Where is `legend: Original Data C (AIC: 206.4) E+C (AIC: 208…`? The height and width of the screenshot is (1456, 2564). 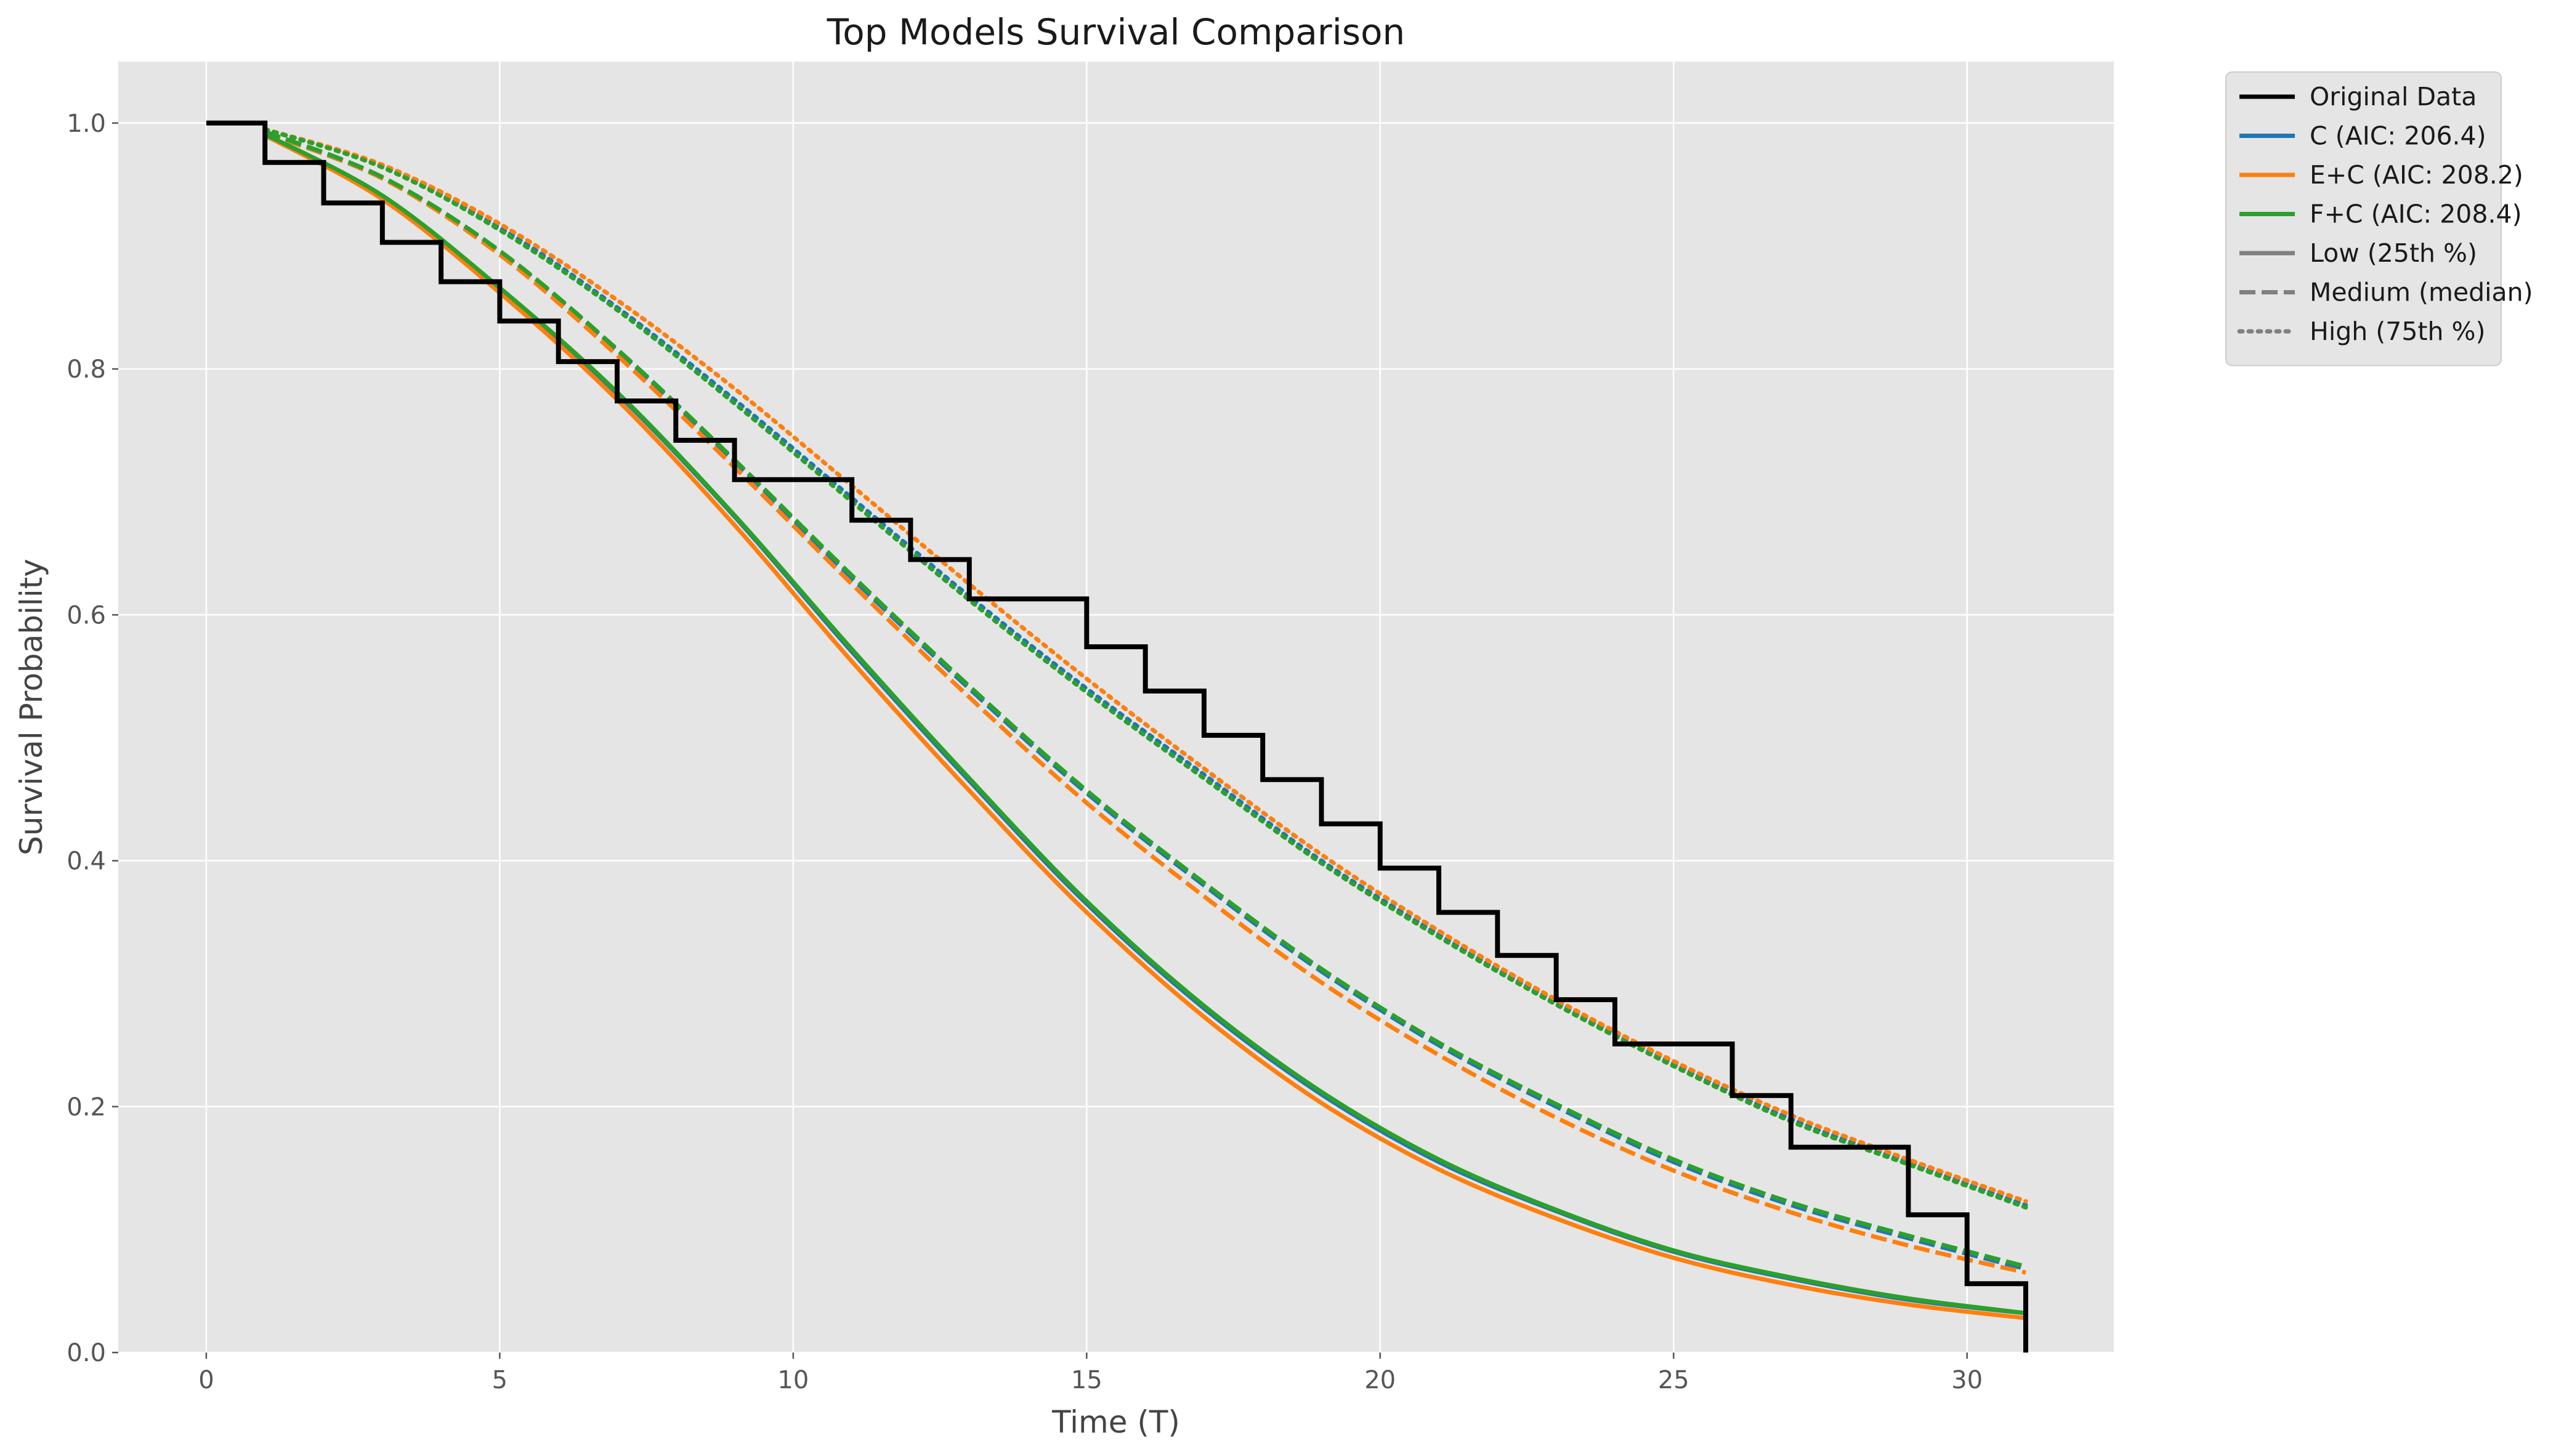 legend: Original Data C (AIC: 206.4) E+C (AIC: 208… is located at coordinates (2379, 218).